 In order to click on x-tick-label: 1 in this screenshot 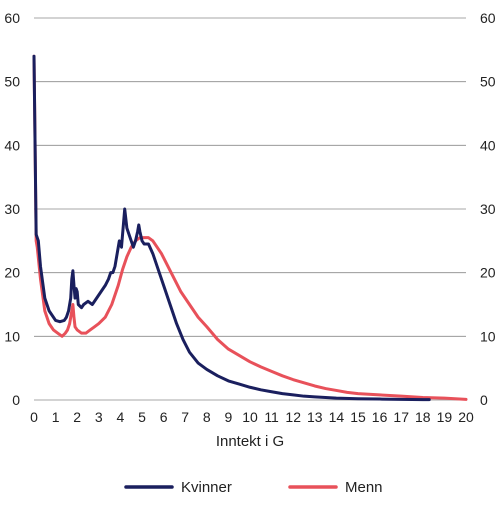, I will do `click(56, 417)`.